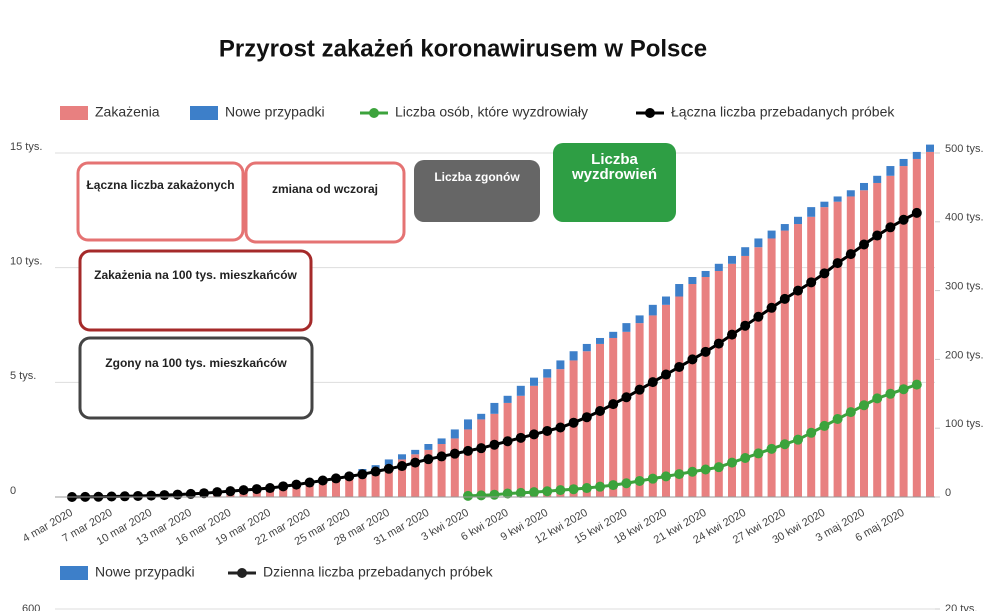 The height and width of the screenshot is (611, 1000). Describe the element at coordinates (463, 48) in the screenshot. I see `chart-title: Przyrost zakażeń koronawirusem w Polsce` at that location.